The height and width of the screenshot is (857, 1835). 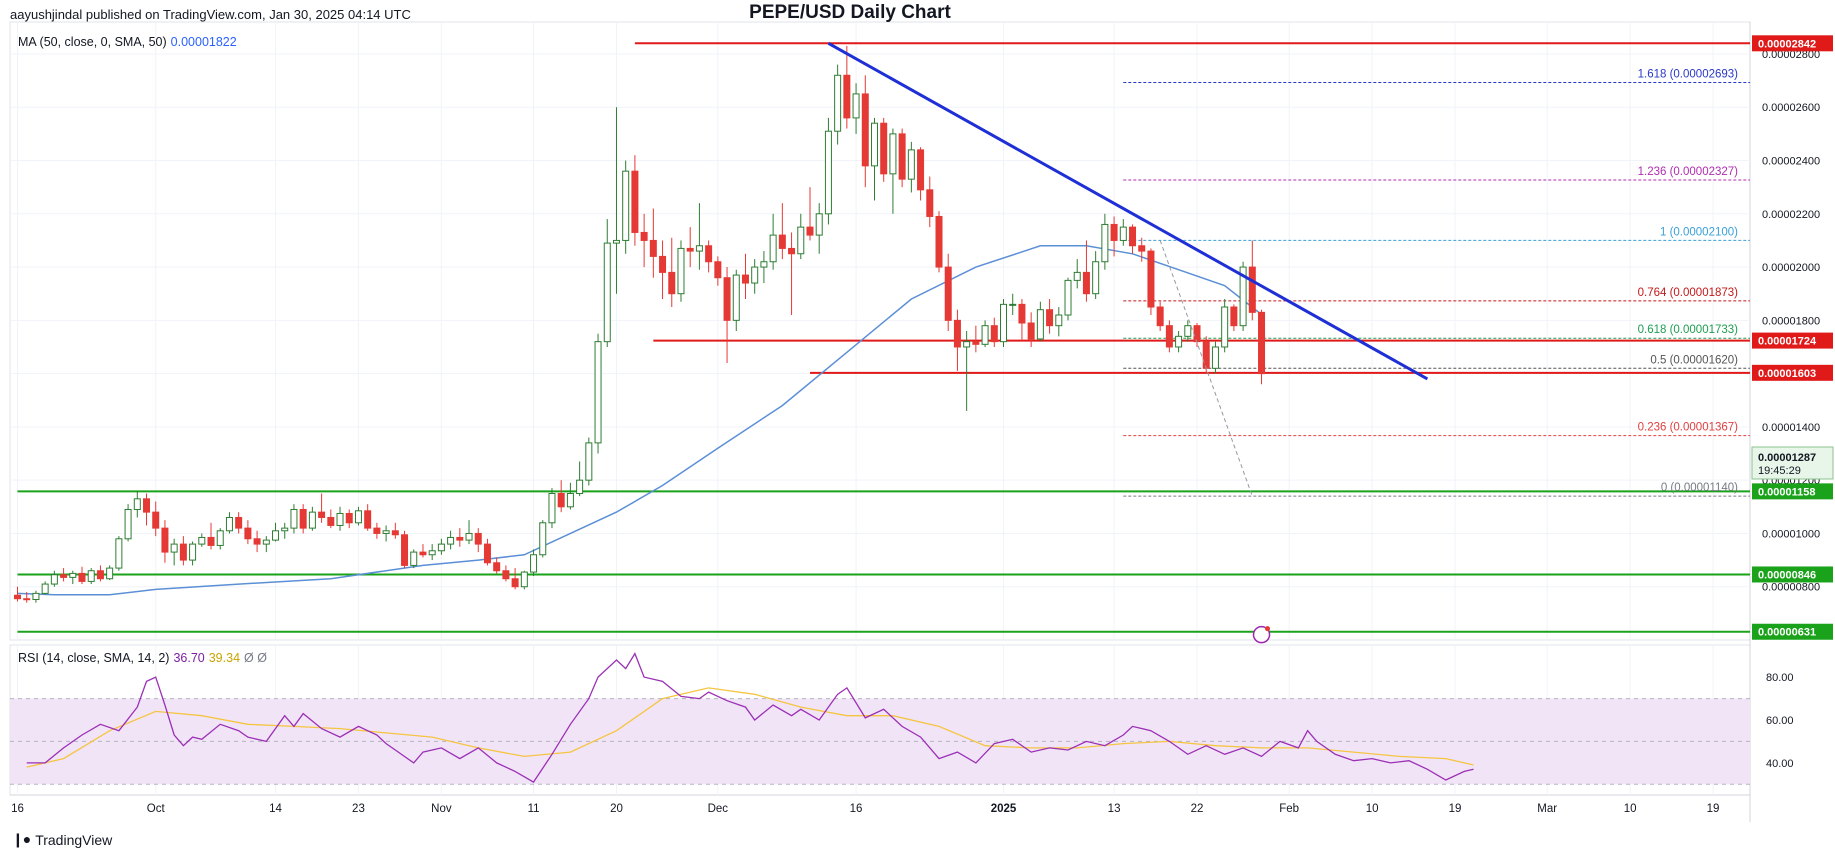 I want to click on rsi-sma-line, so click(x=750, y=727).